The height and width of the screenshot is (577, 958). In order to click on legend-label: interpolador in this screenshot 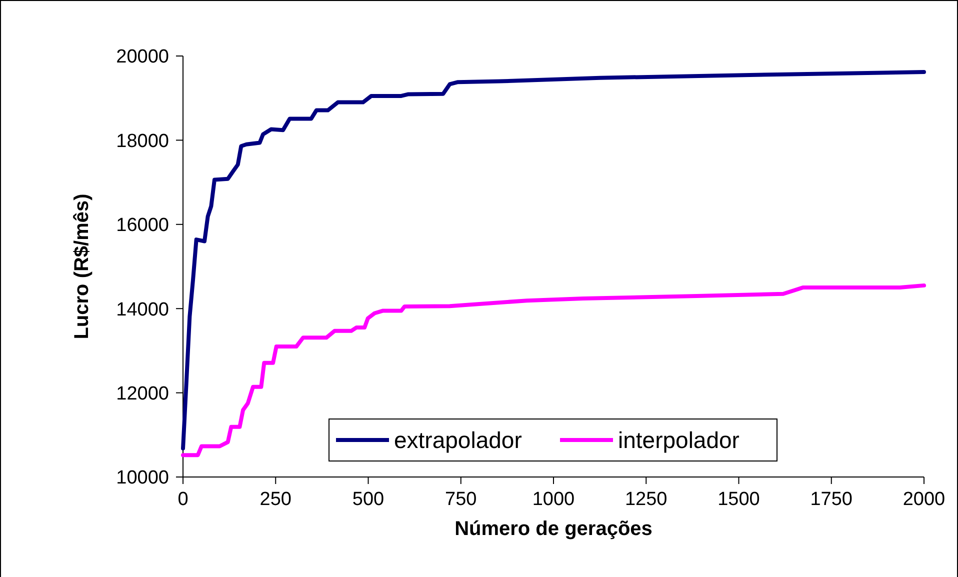, I will do `click(679, 440)`.